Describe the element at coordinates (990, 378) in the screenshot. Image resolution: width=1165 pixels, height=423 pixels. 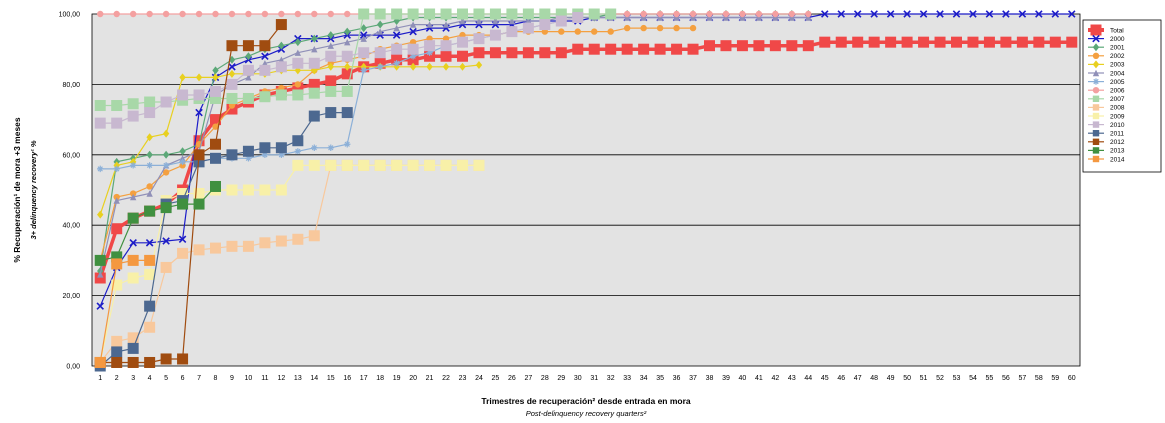
I see `x-tick-label: 55` at that location.